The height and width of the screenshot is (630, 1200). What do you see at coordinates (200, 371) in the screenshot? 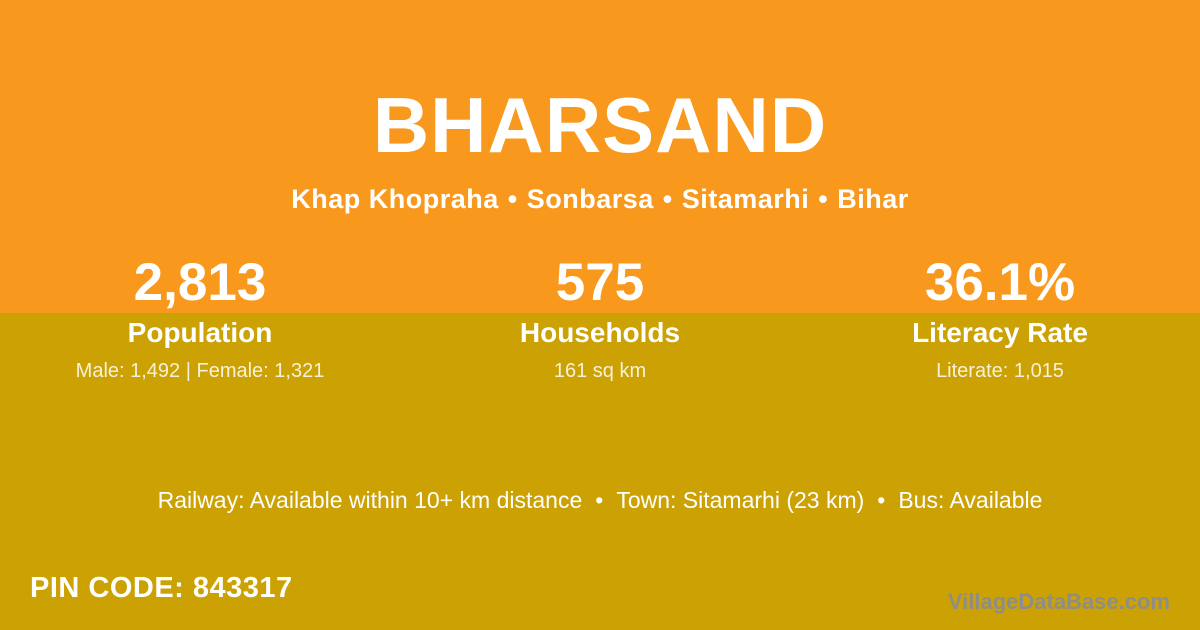
I see `population-detail: Male: 1,492 | Female: 1,321` at bounding box center [200, 371].